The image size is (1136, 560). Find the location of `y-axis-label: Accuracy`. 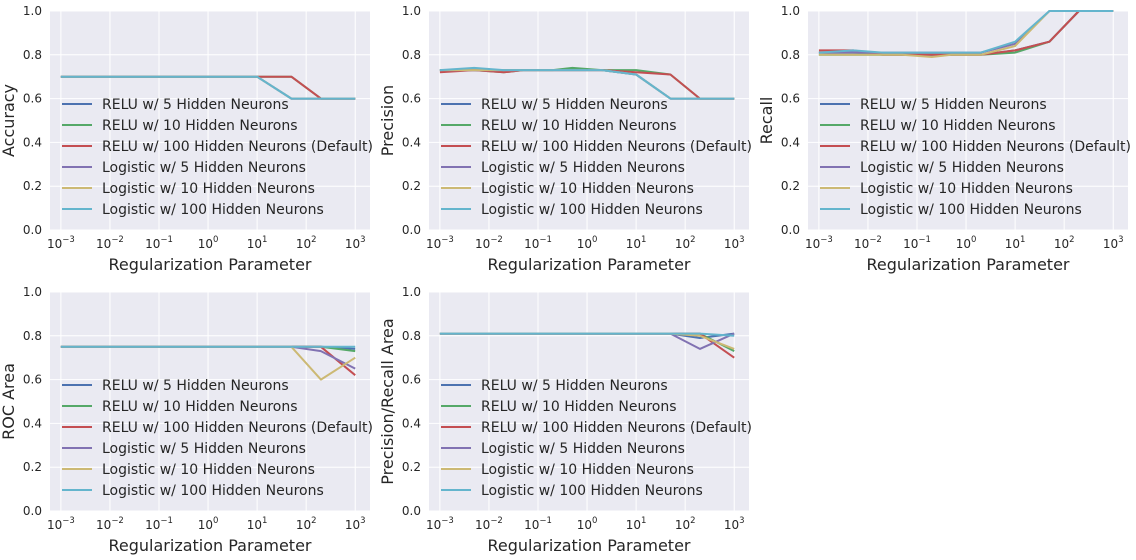

y-axis-label: Accuracy is located at coordinates (9, 120).